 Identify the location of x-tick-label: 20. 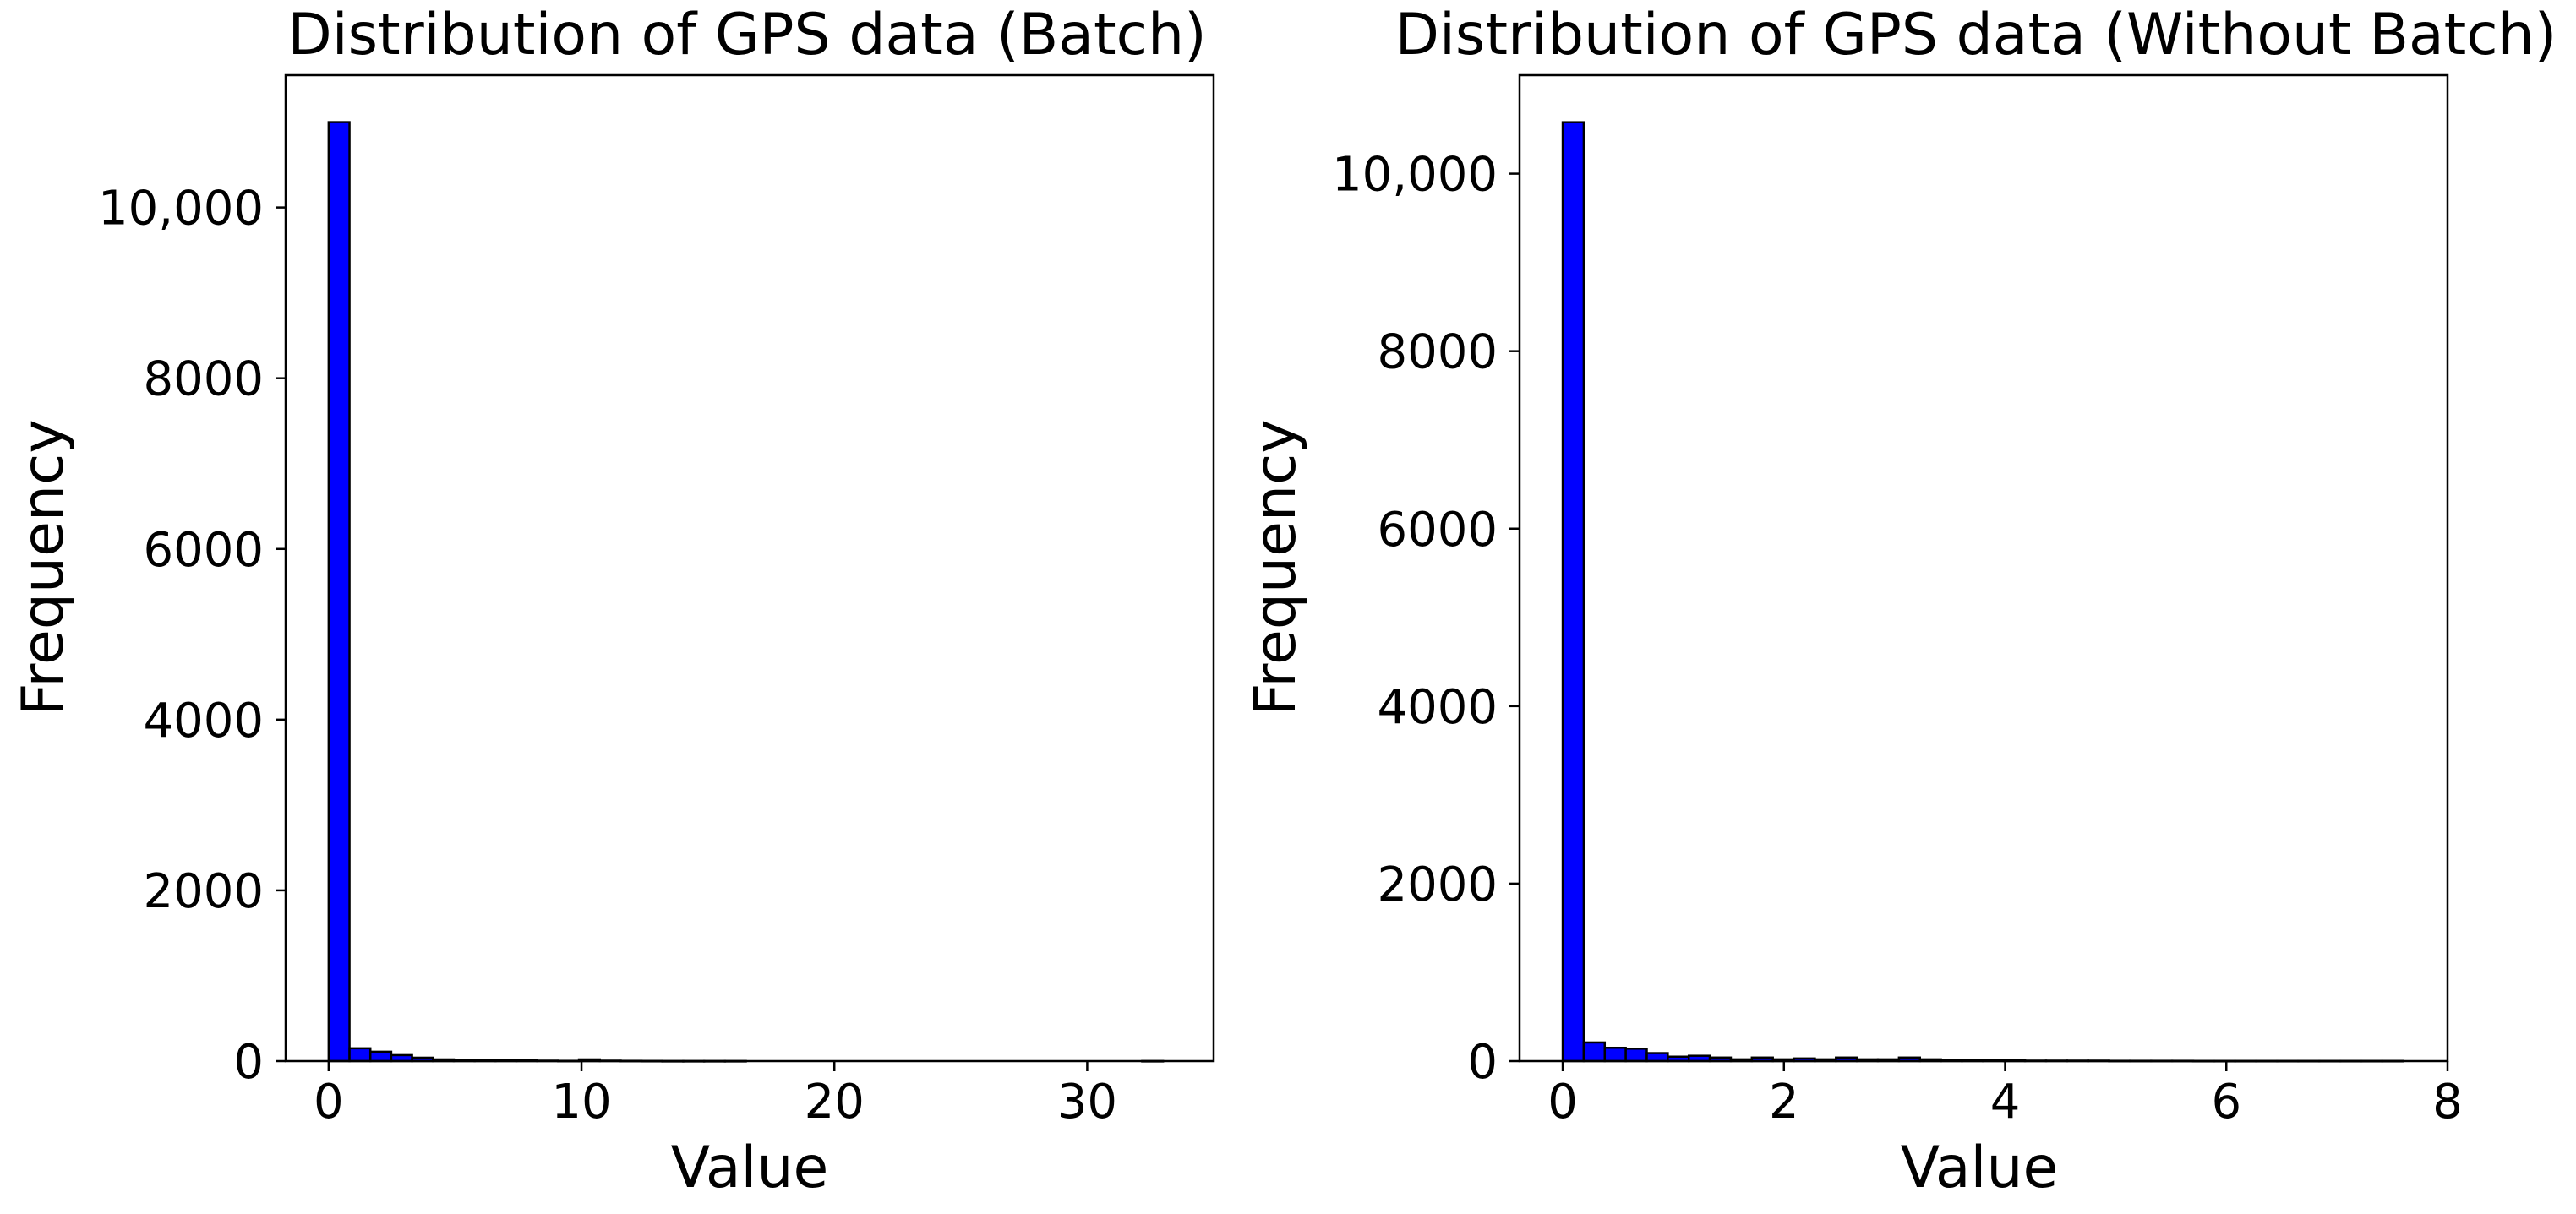
(835, 1102).